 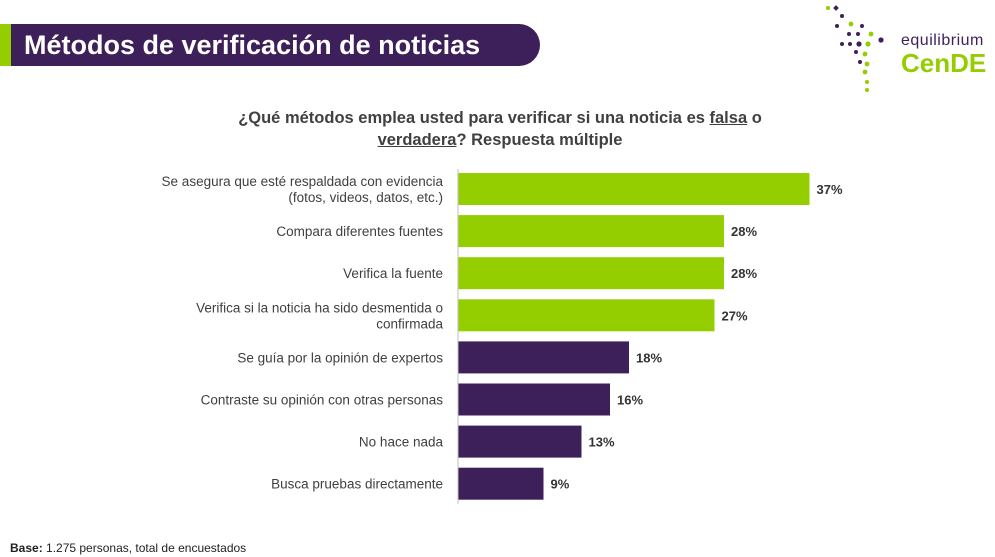 I want to click on value-label-2: 28%, so click(x=744, y=231).